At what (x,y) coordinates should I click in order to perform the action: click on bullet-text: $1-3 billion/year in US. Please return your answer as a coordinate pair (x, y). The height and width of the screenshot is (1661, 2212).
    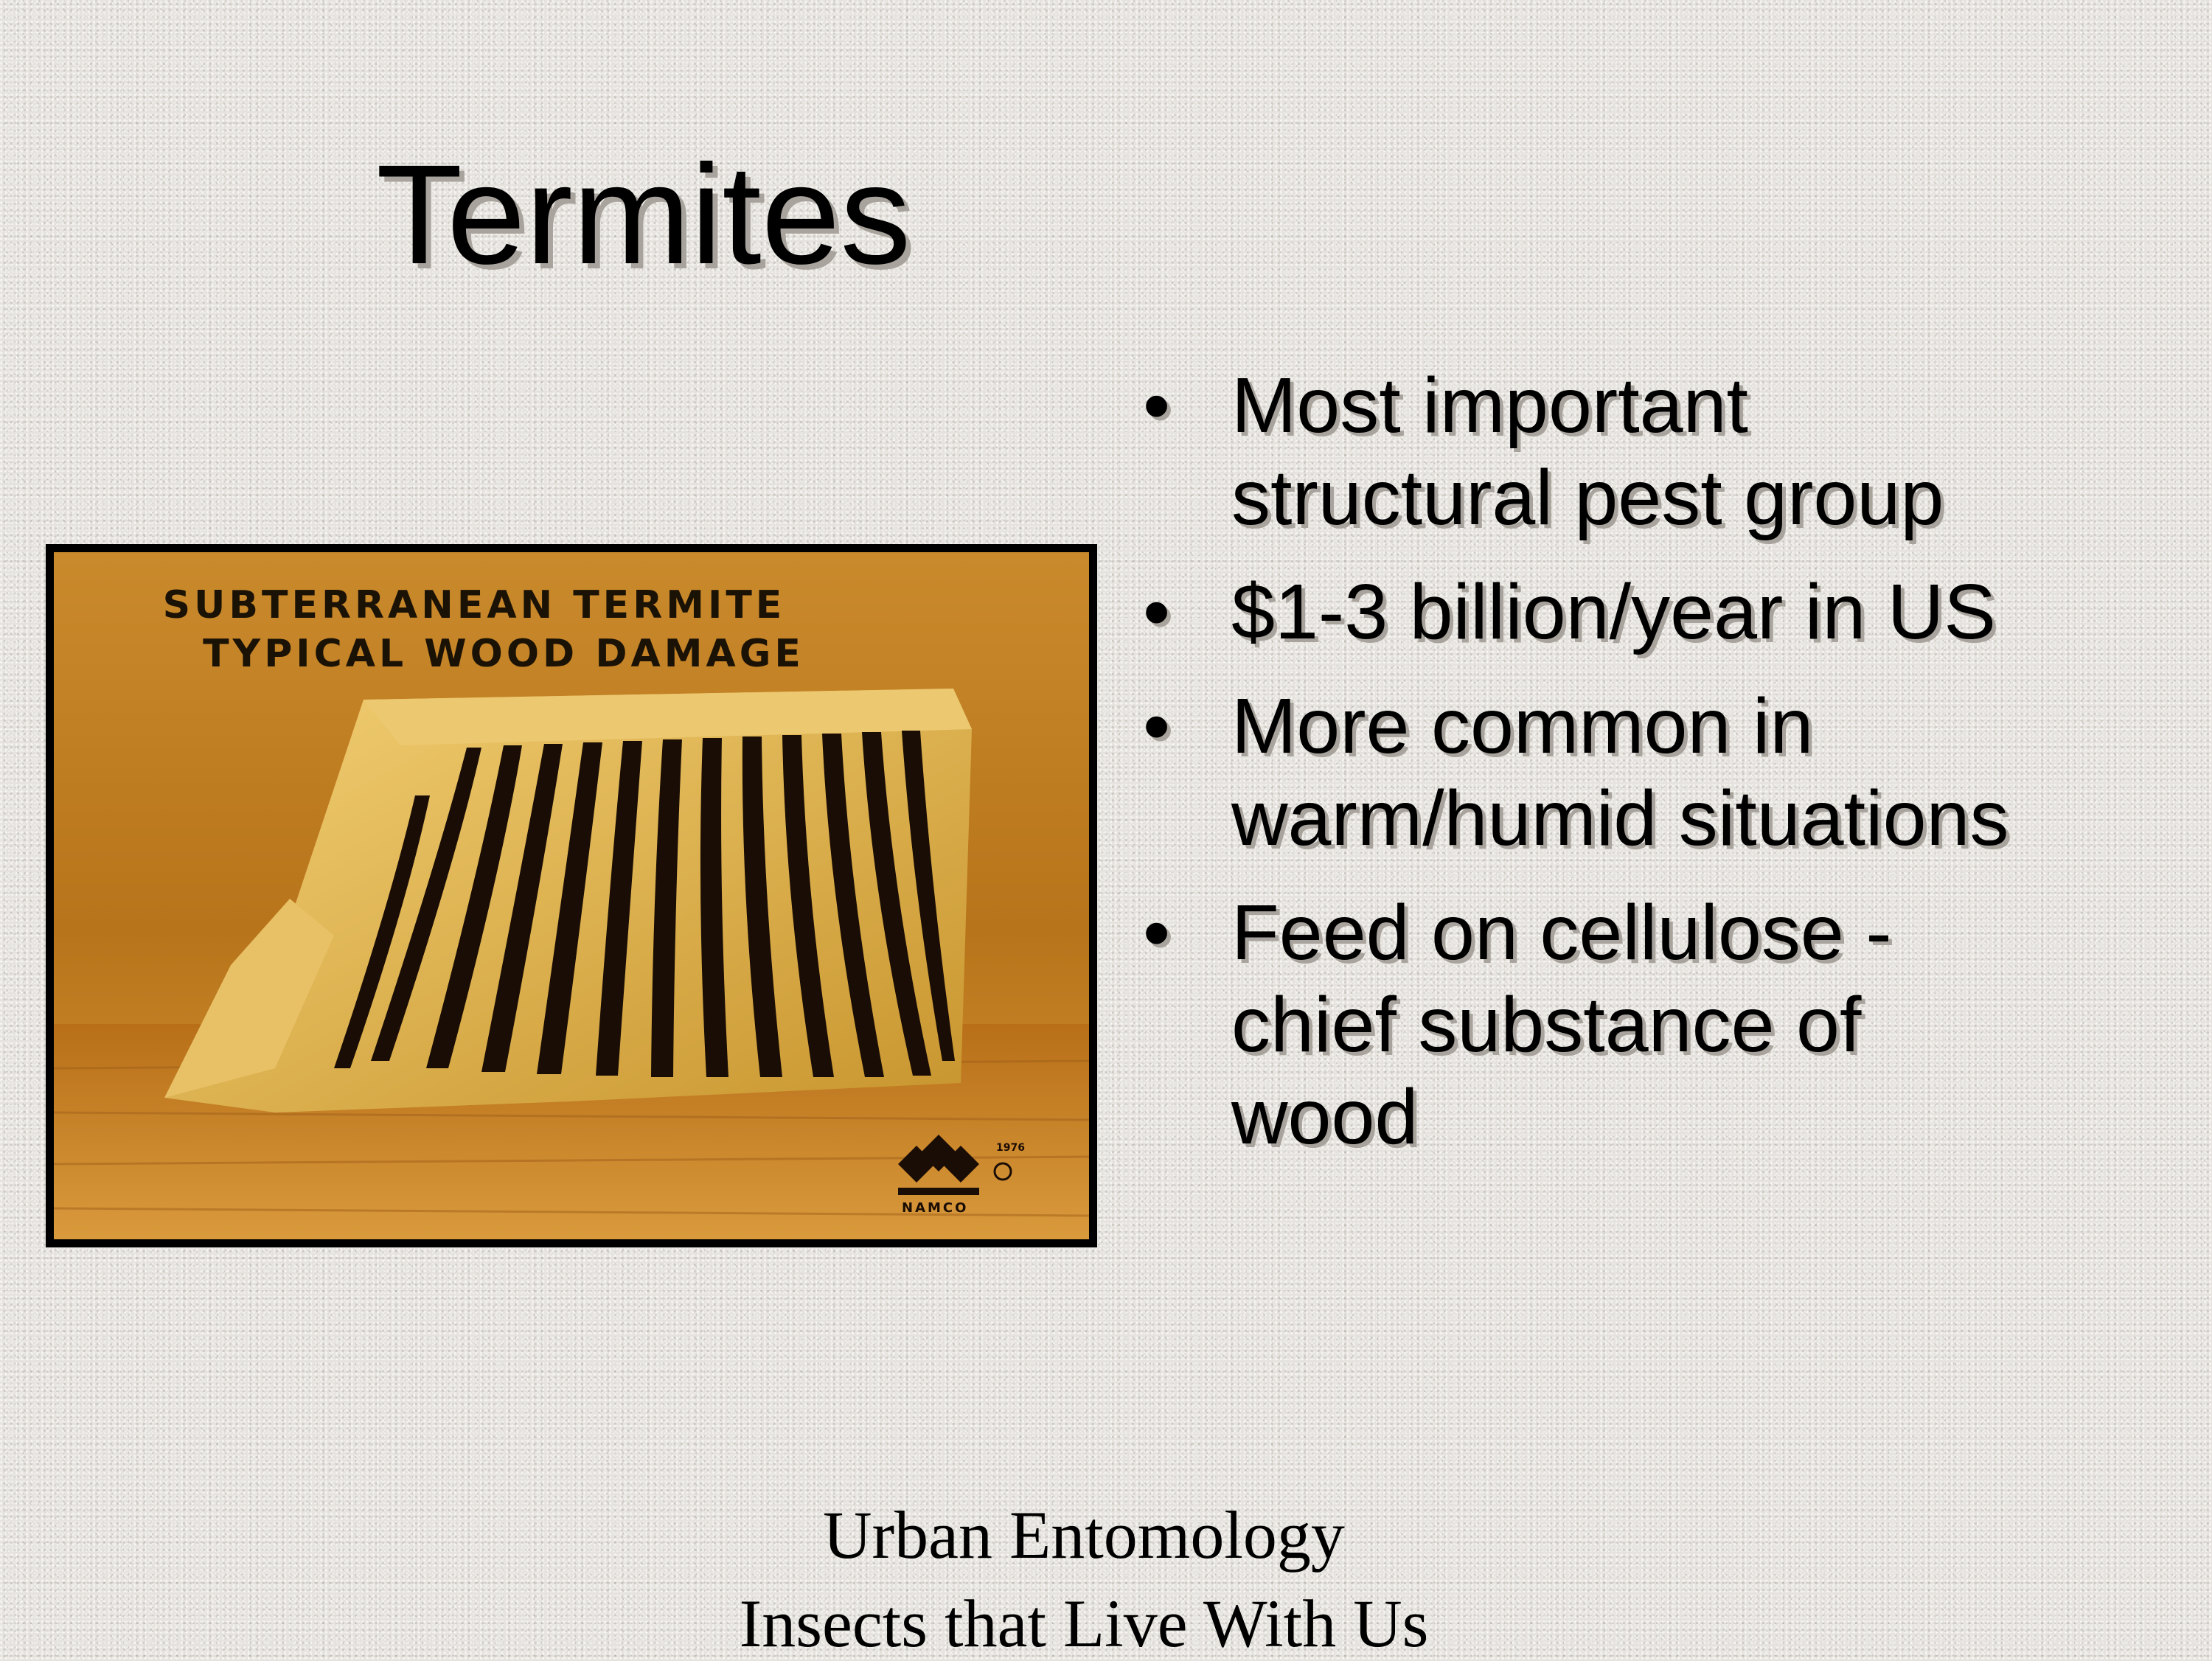
    Looking at the image, I should click on (1613, 611).